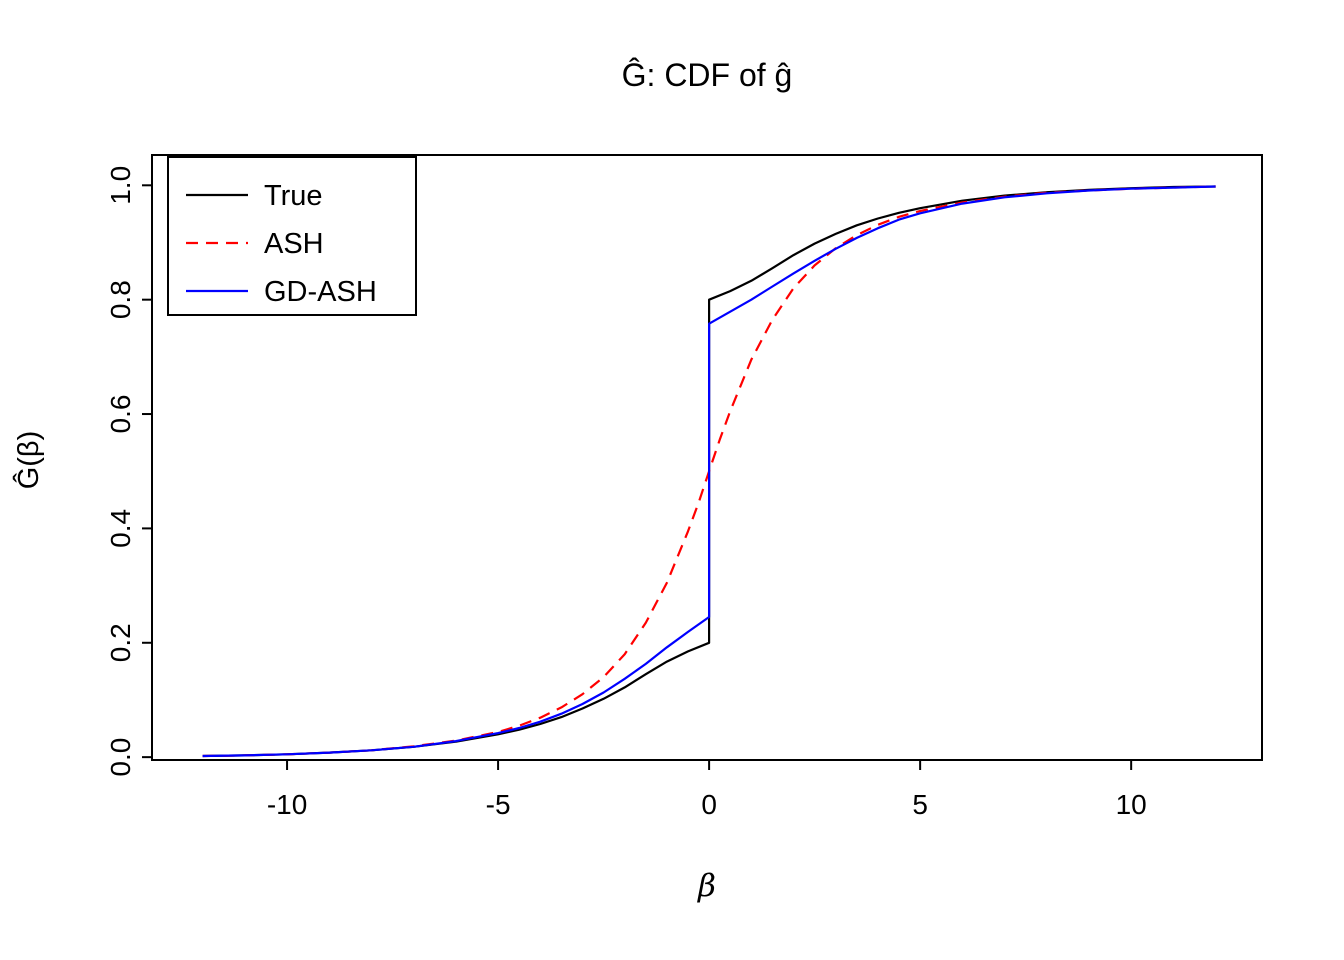  I want to click on y-tick-label: 0.2, so click(120, 642).